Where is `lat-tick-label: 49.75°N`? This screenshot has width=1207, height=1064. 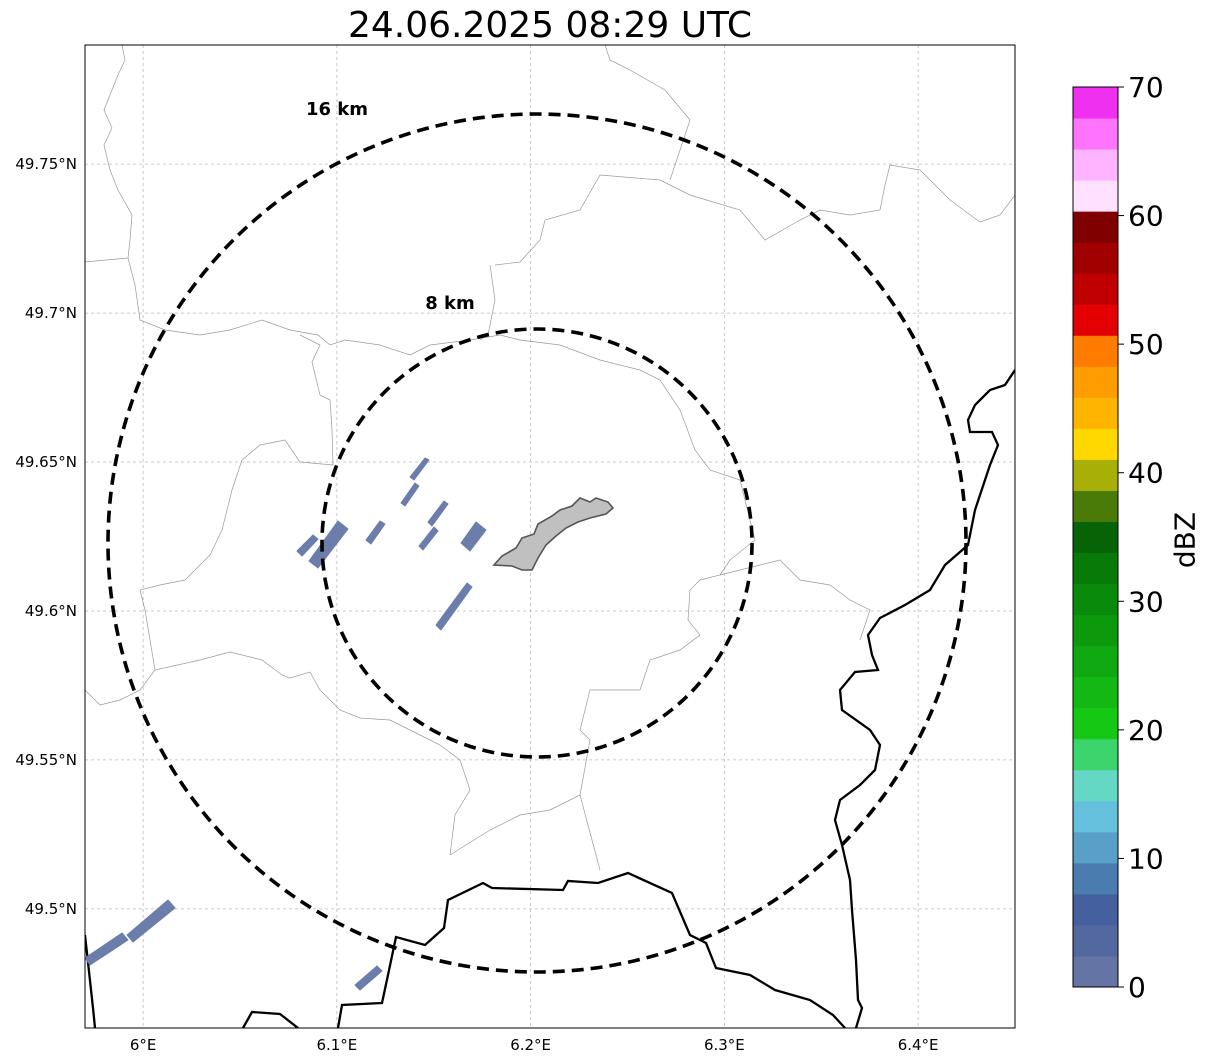 lat-tick-label: 49.75°N is located at coordinates (46, 164).